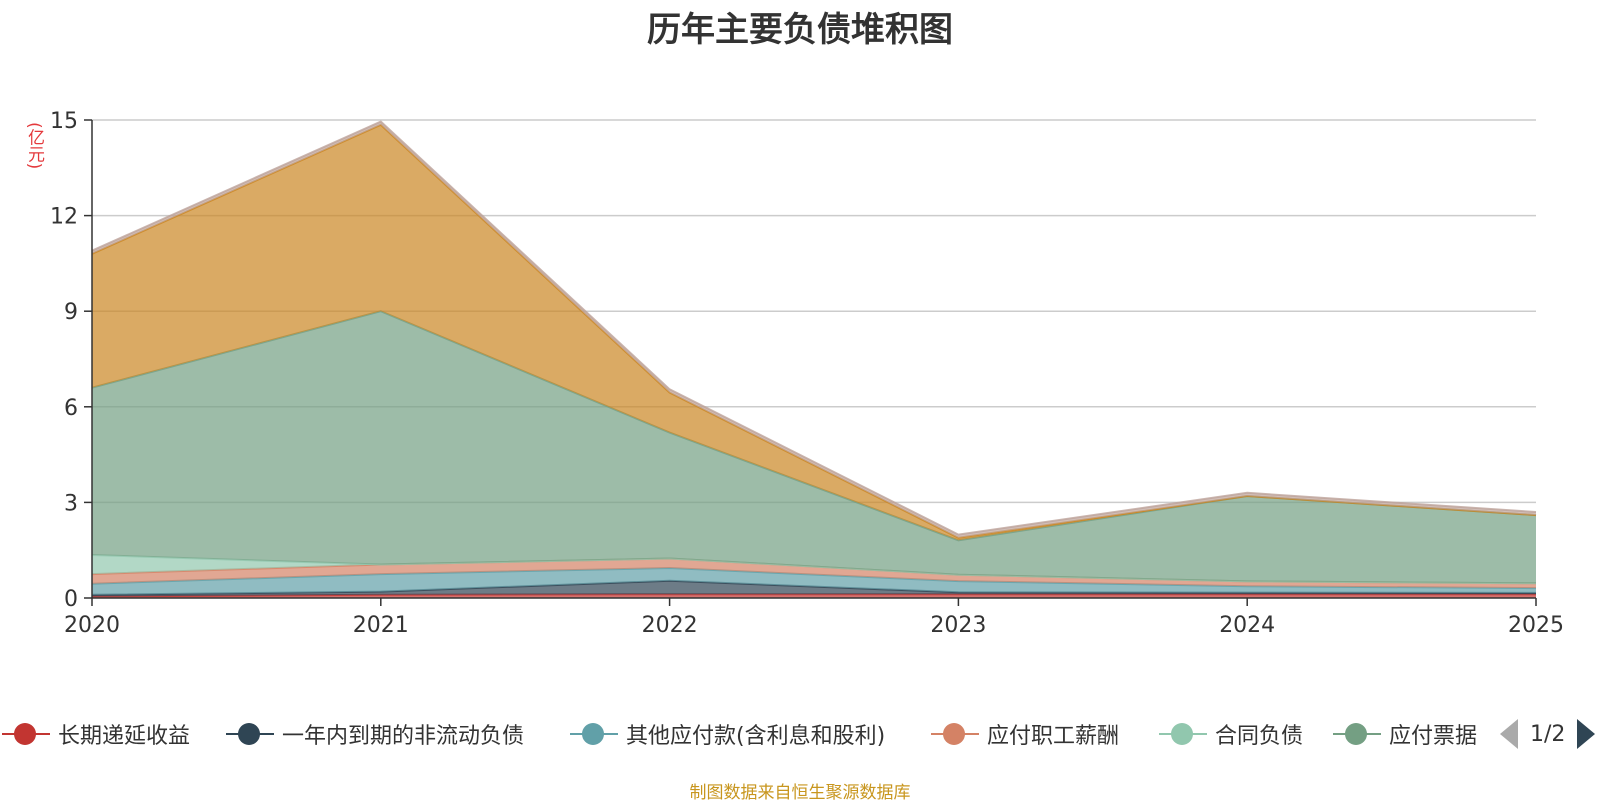  What do you see at coordinates (71, 599) in the screenshot?
I see `y-tick-label: 0` at bounding box center [71, 599].